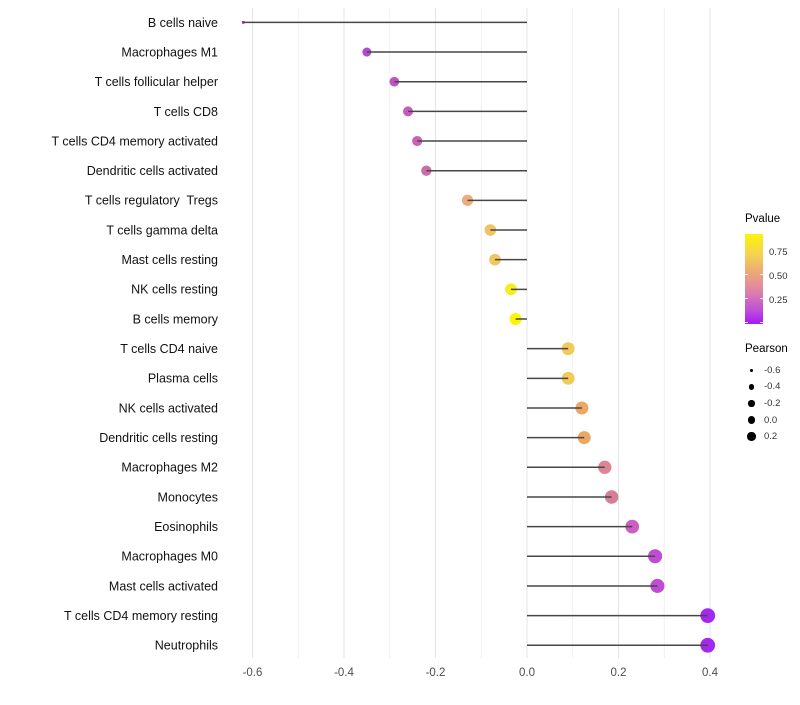 This screenshot has height=705, width=800. I want to click on category-label: B cells memory, so click(176, 319).